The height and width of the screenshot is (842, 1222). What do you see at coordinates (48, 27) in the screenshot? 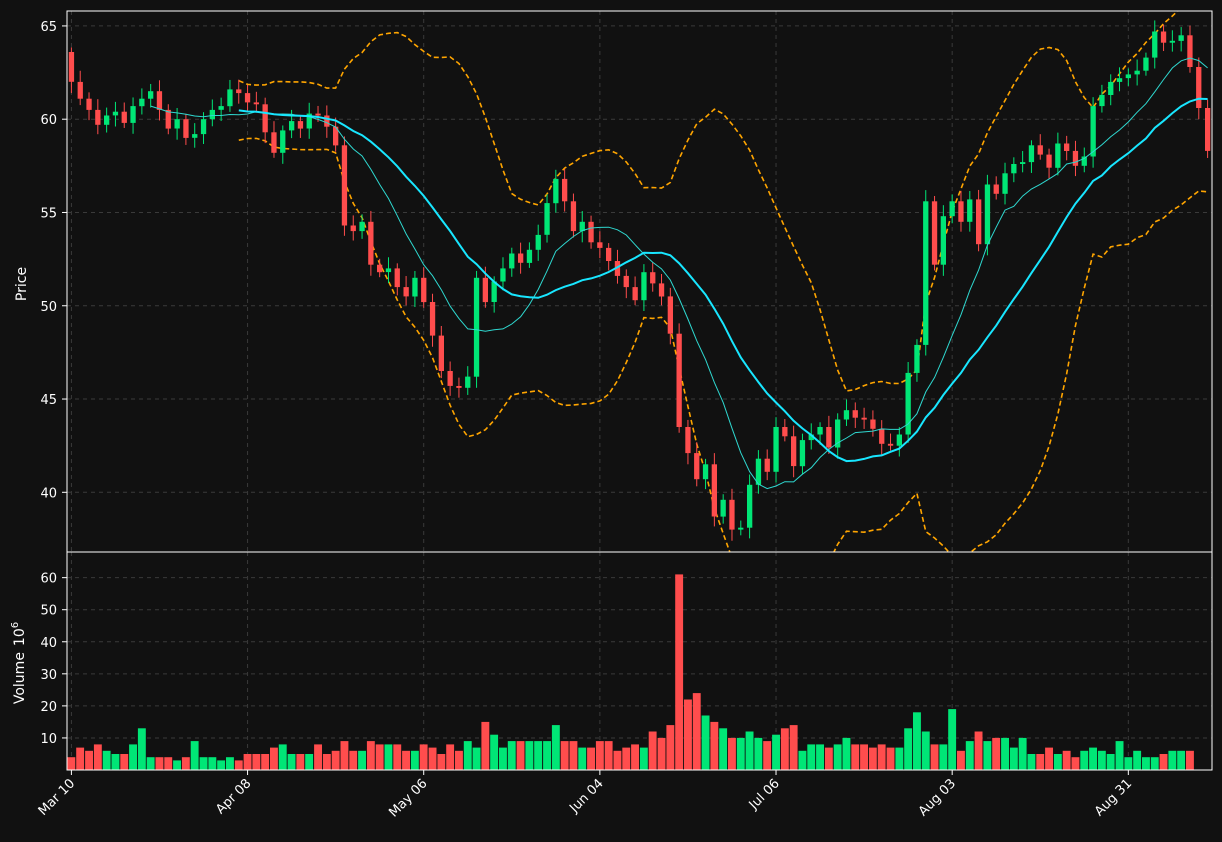
I see `price-tick-label: 65` at bounding box center [48, 27].